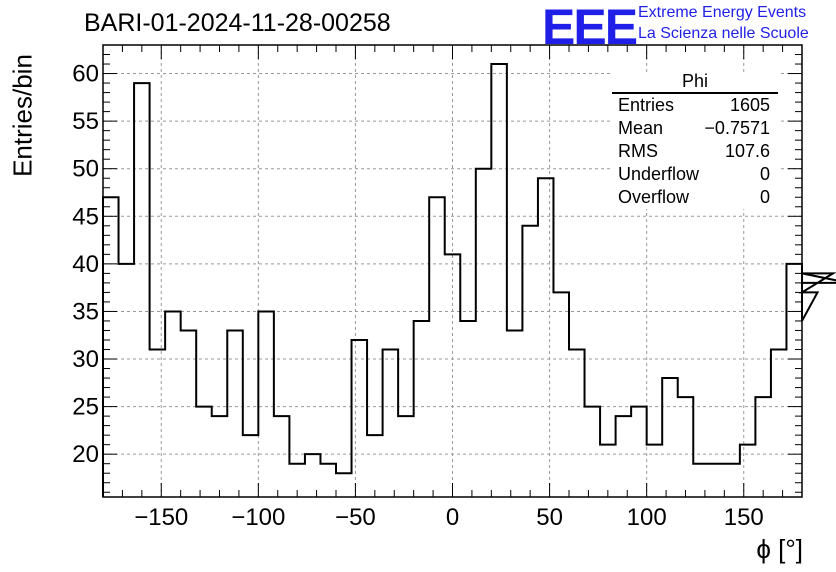 The image size is (836, 572). What do you see at coordinates (779, 549) in the screenshot?
I see `x-axis-label: ϕ [°]` at bounding box center [779, 549].